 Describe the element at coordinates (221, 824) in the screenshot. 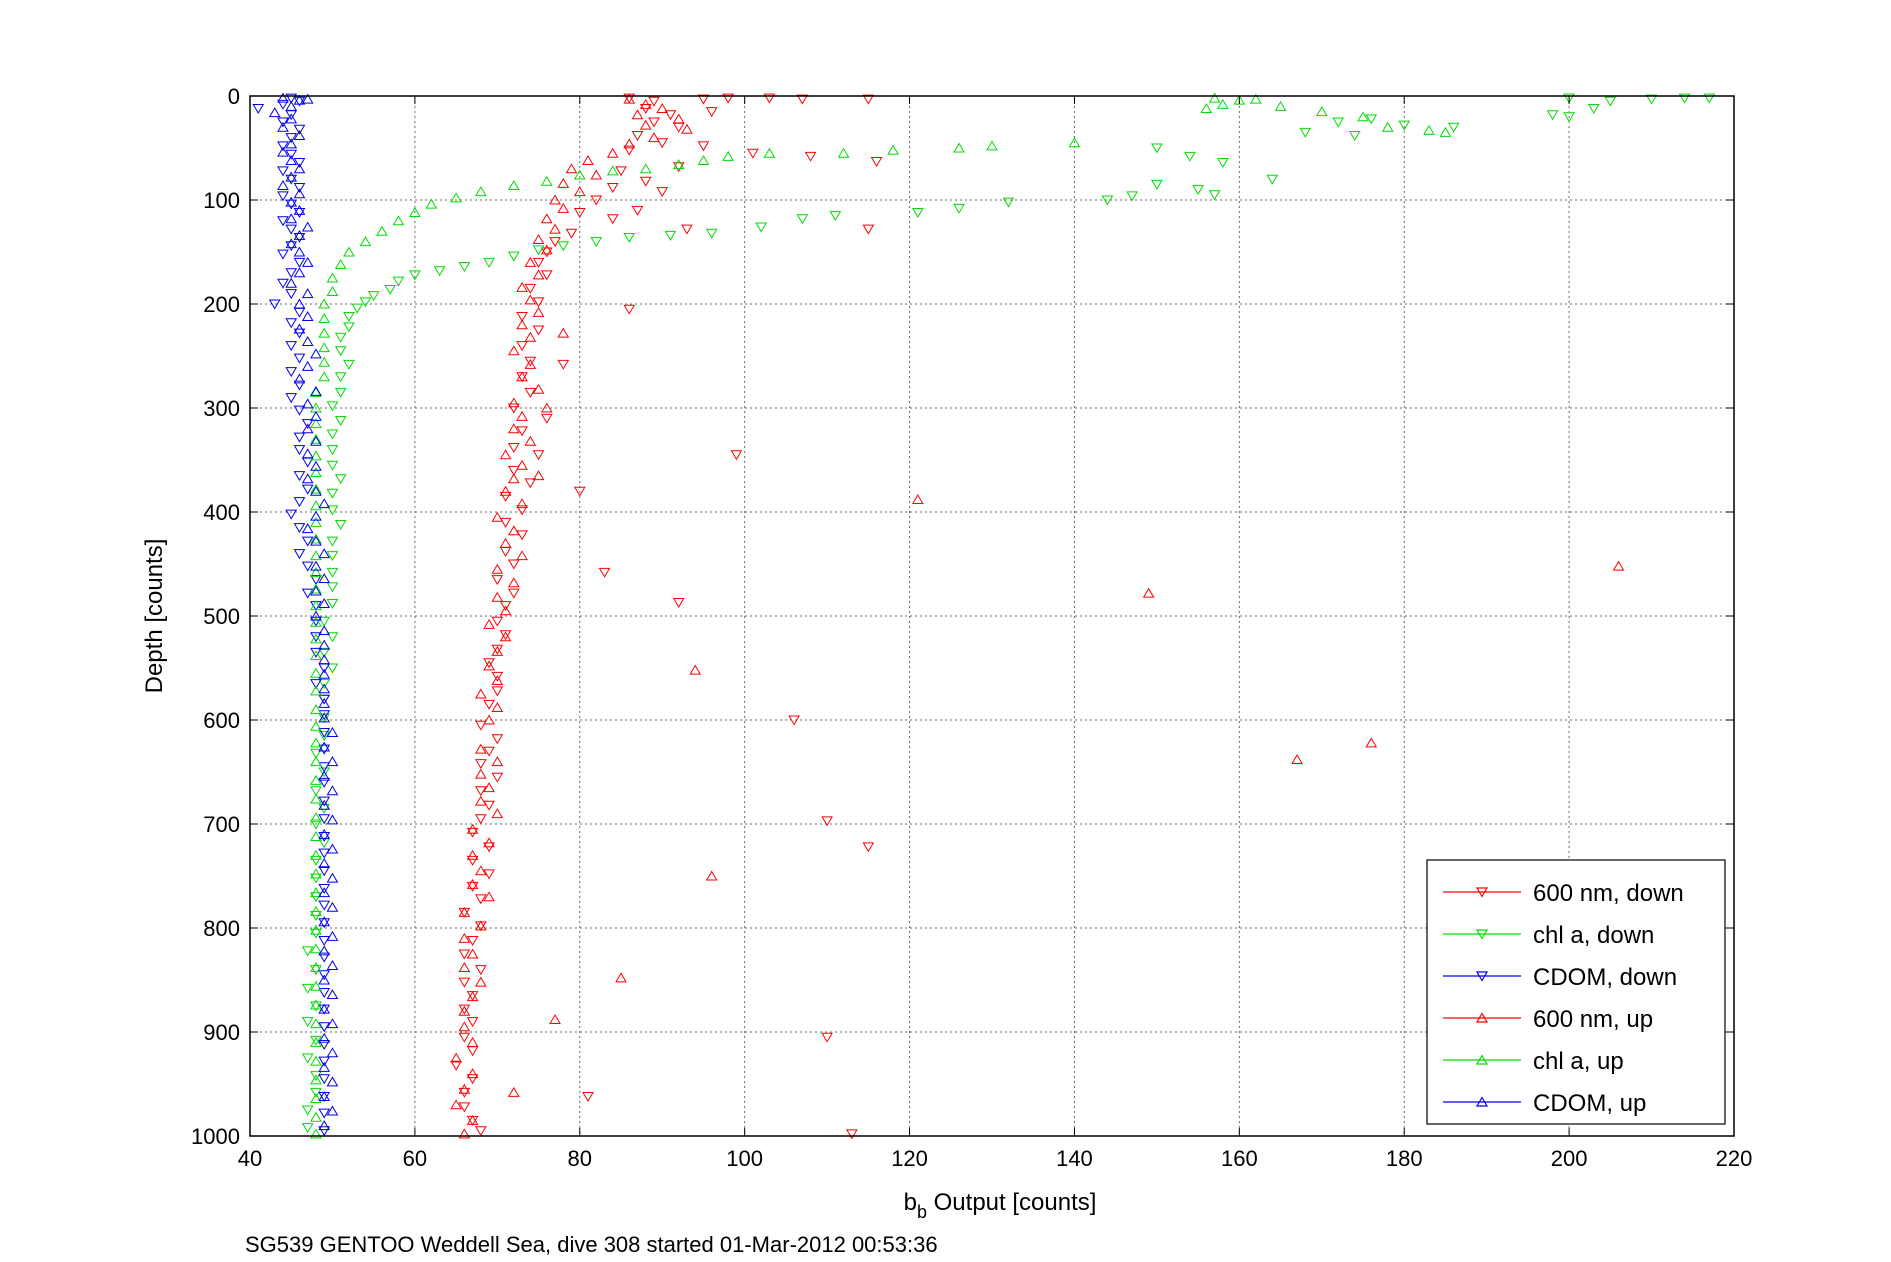

I see `y-tick-label: 700` at that location.